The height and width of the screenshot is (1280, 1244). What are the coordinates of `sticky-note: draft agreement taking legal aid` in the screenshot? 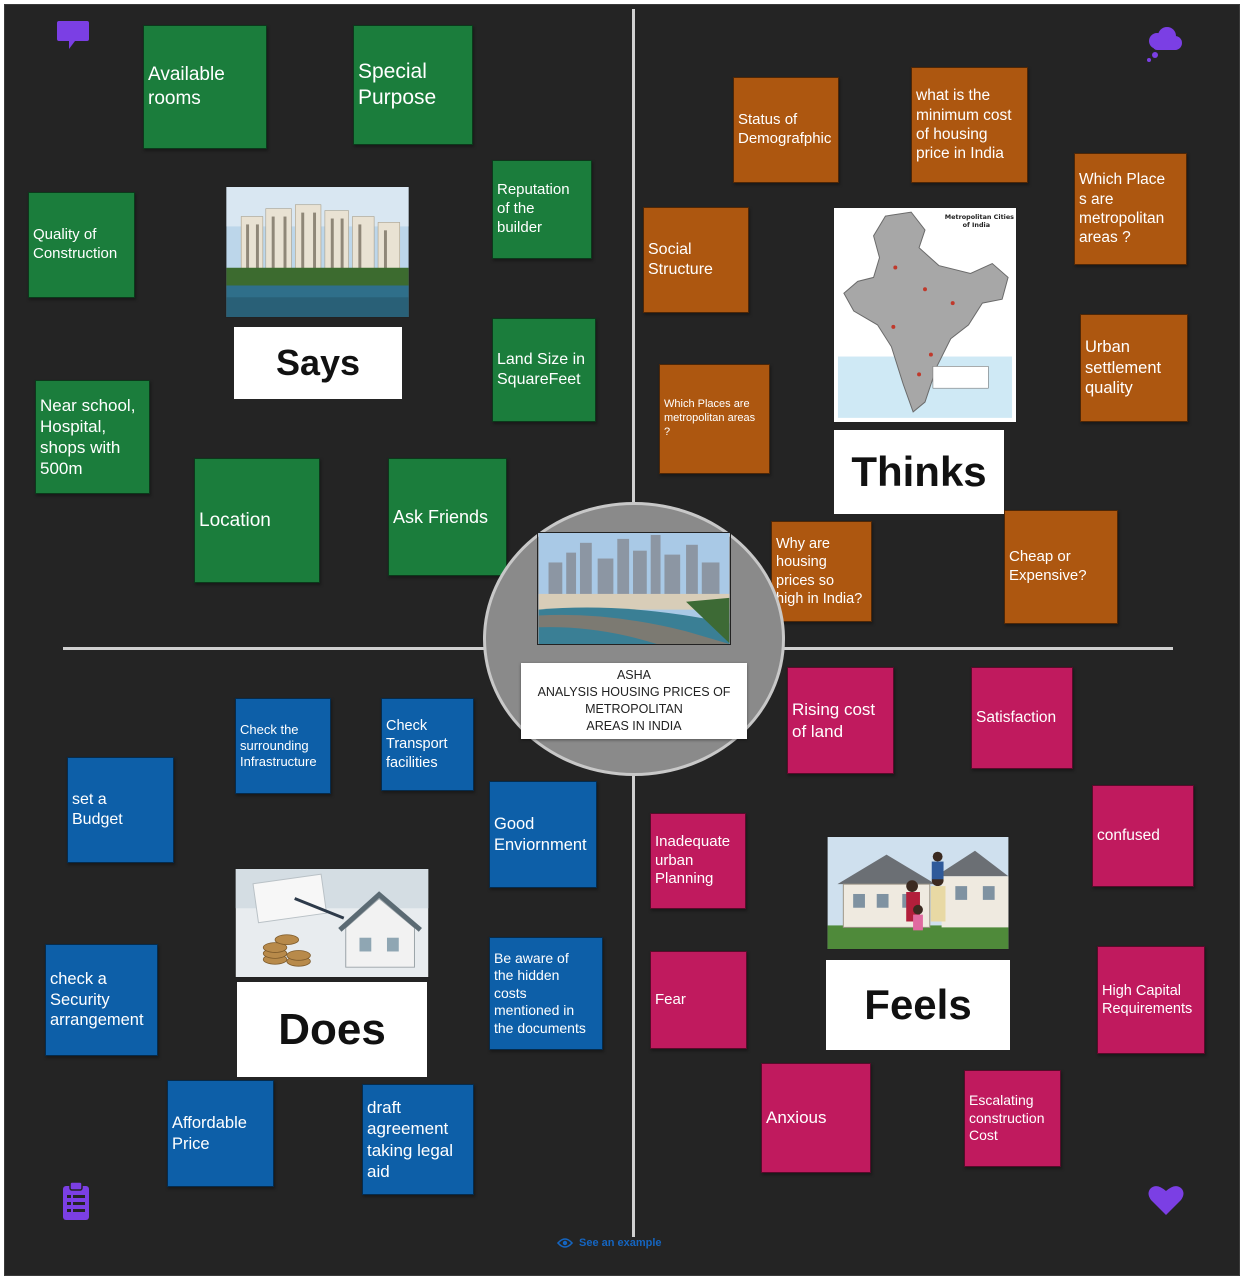 It's located at (418, 1139).